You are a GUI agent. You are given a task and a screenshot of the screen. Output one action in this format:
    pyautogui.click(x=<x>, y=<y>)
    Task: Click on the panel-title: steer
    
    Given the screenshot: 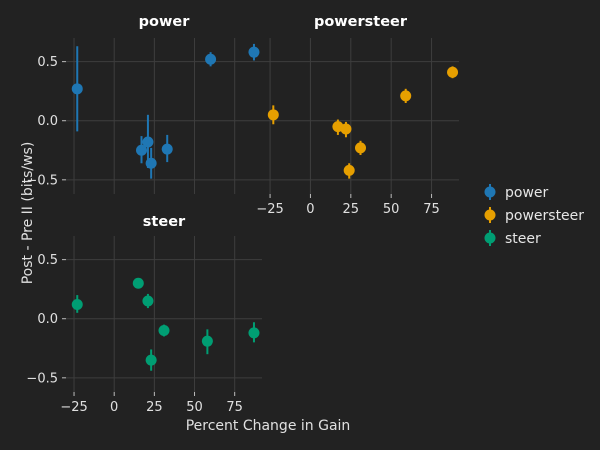 What is the action you would take?
    pyautogui.click(x=164, y=222)
    